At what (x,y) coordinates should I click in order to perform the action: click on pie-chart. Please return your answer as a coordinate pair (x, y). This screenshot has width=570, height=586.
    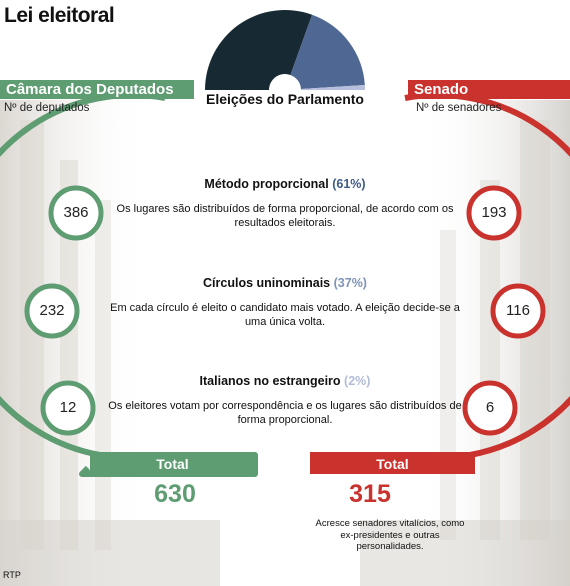
    Looking at the image, I should click on (285, 50).